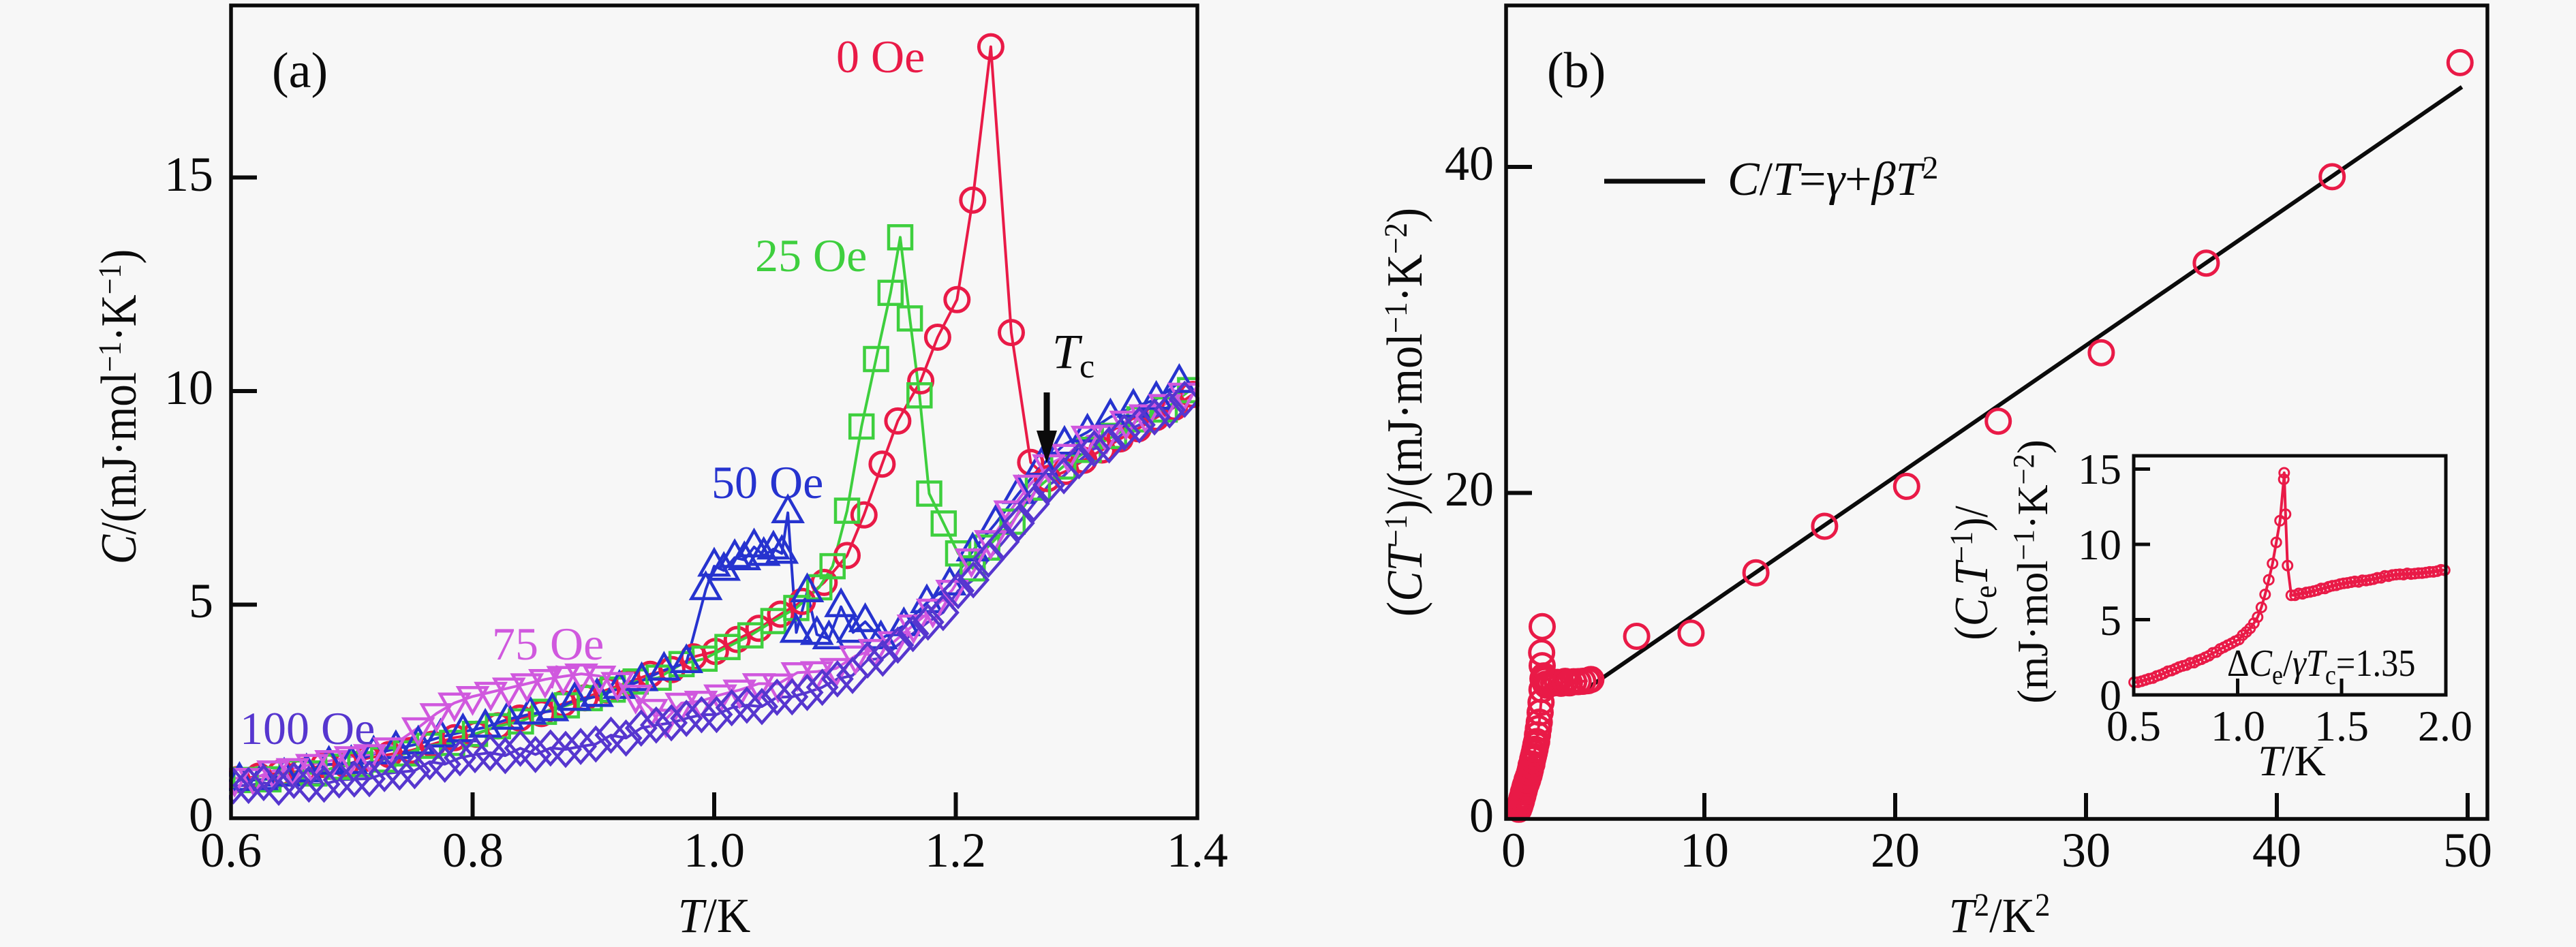 The image size is (2576, 947). I want to click on svg-text: ΔCe/γTc=1.35, so click(2321, 666).